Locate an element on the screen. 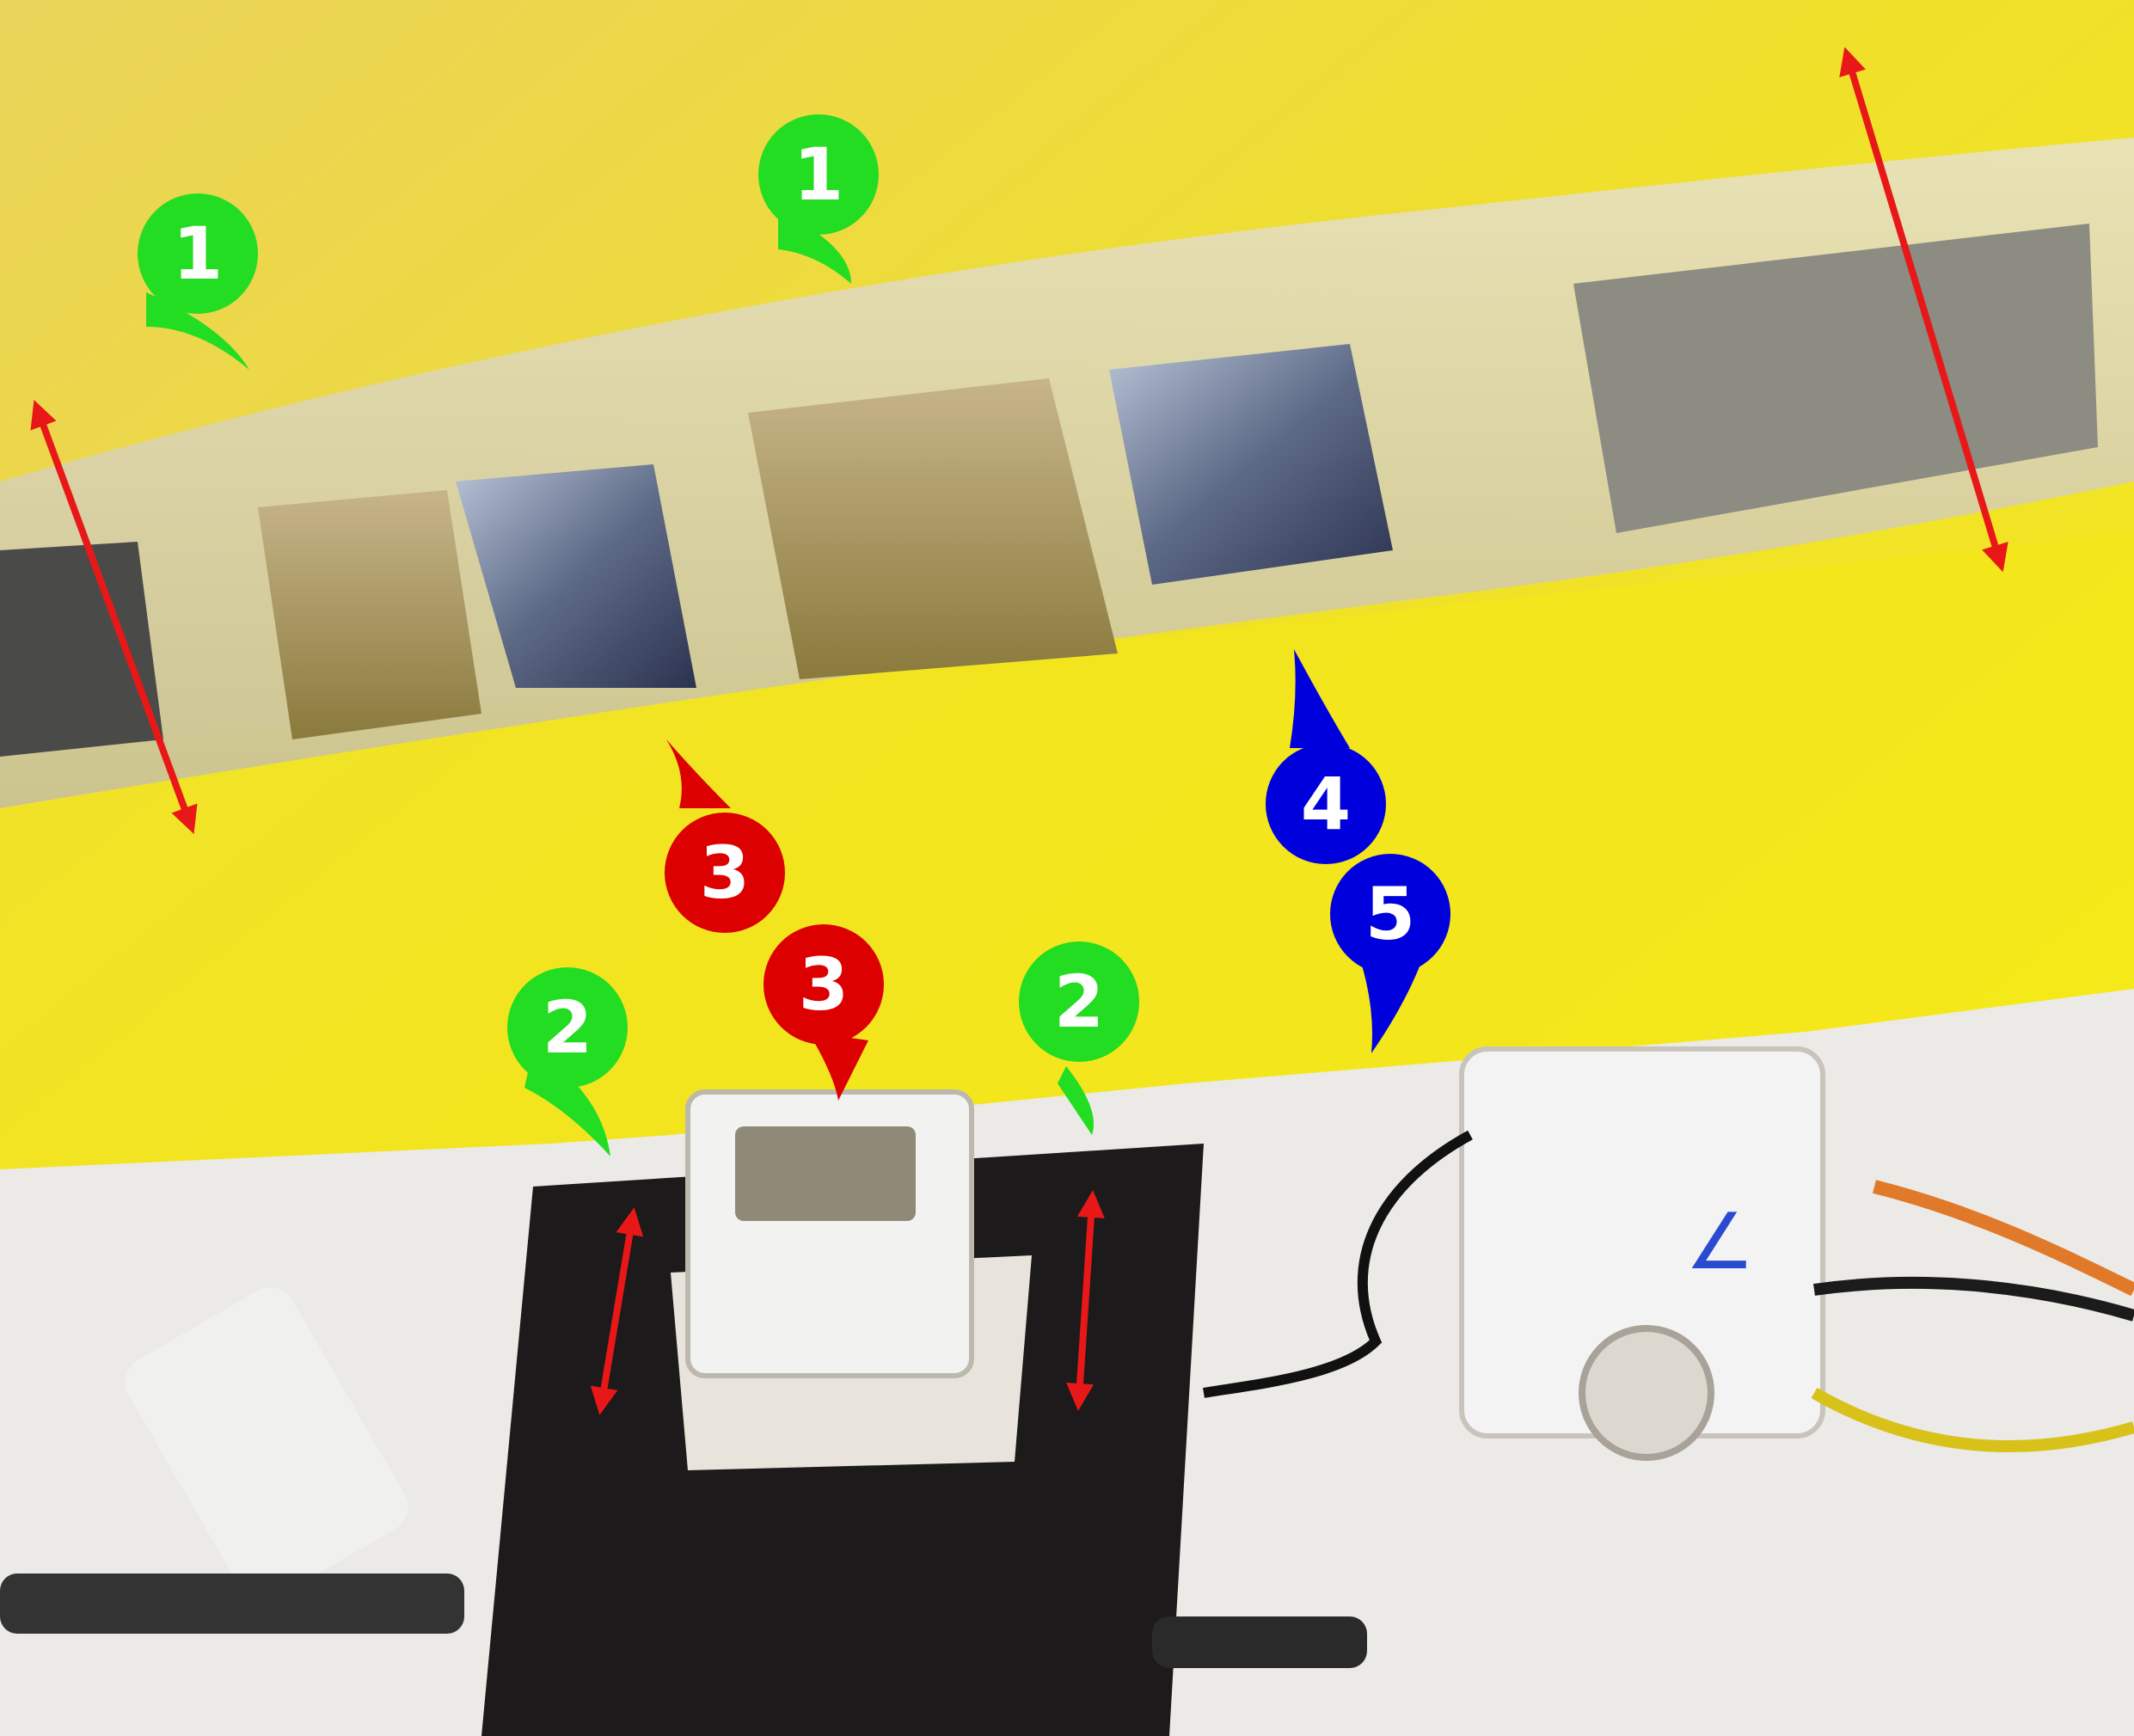 The width and height of the screenshot is (2134, 1736). yellow-wire is located at coordinates (1973, 1420).